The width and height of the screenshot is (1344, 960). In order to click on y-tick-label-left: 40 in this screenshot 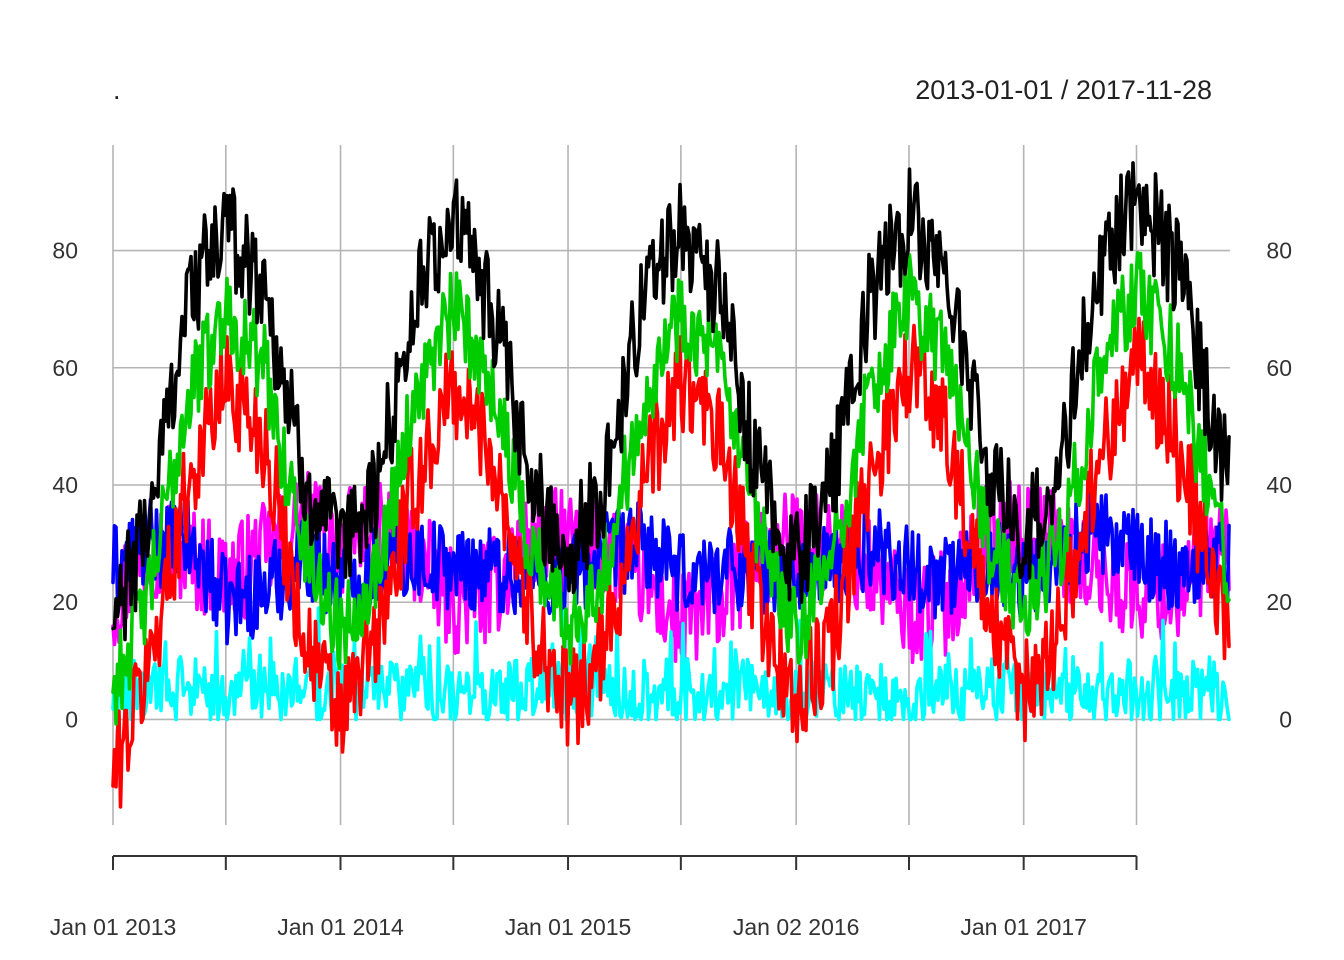, I will do `click(65, 485)`.